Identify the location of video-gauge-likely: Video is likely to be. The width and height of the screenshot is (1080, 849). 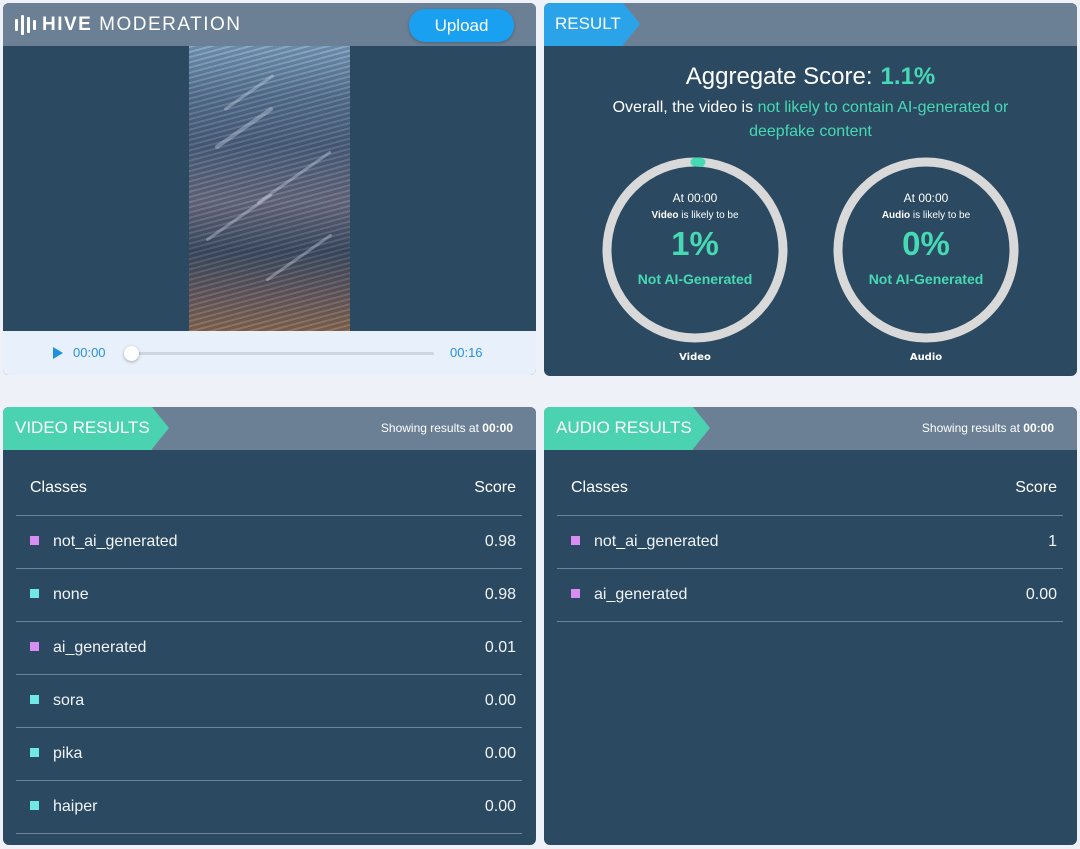
(695, 215).